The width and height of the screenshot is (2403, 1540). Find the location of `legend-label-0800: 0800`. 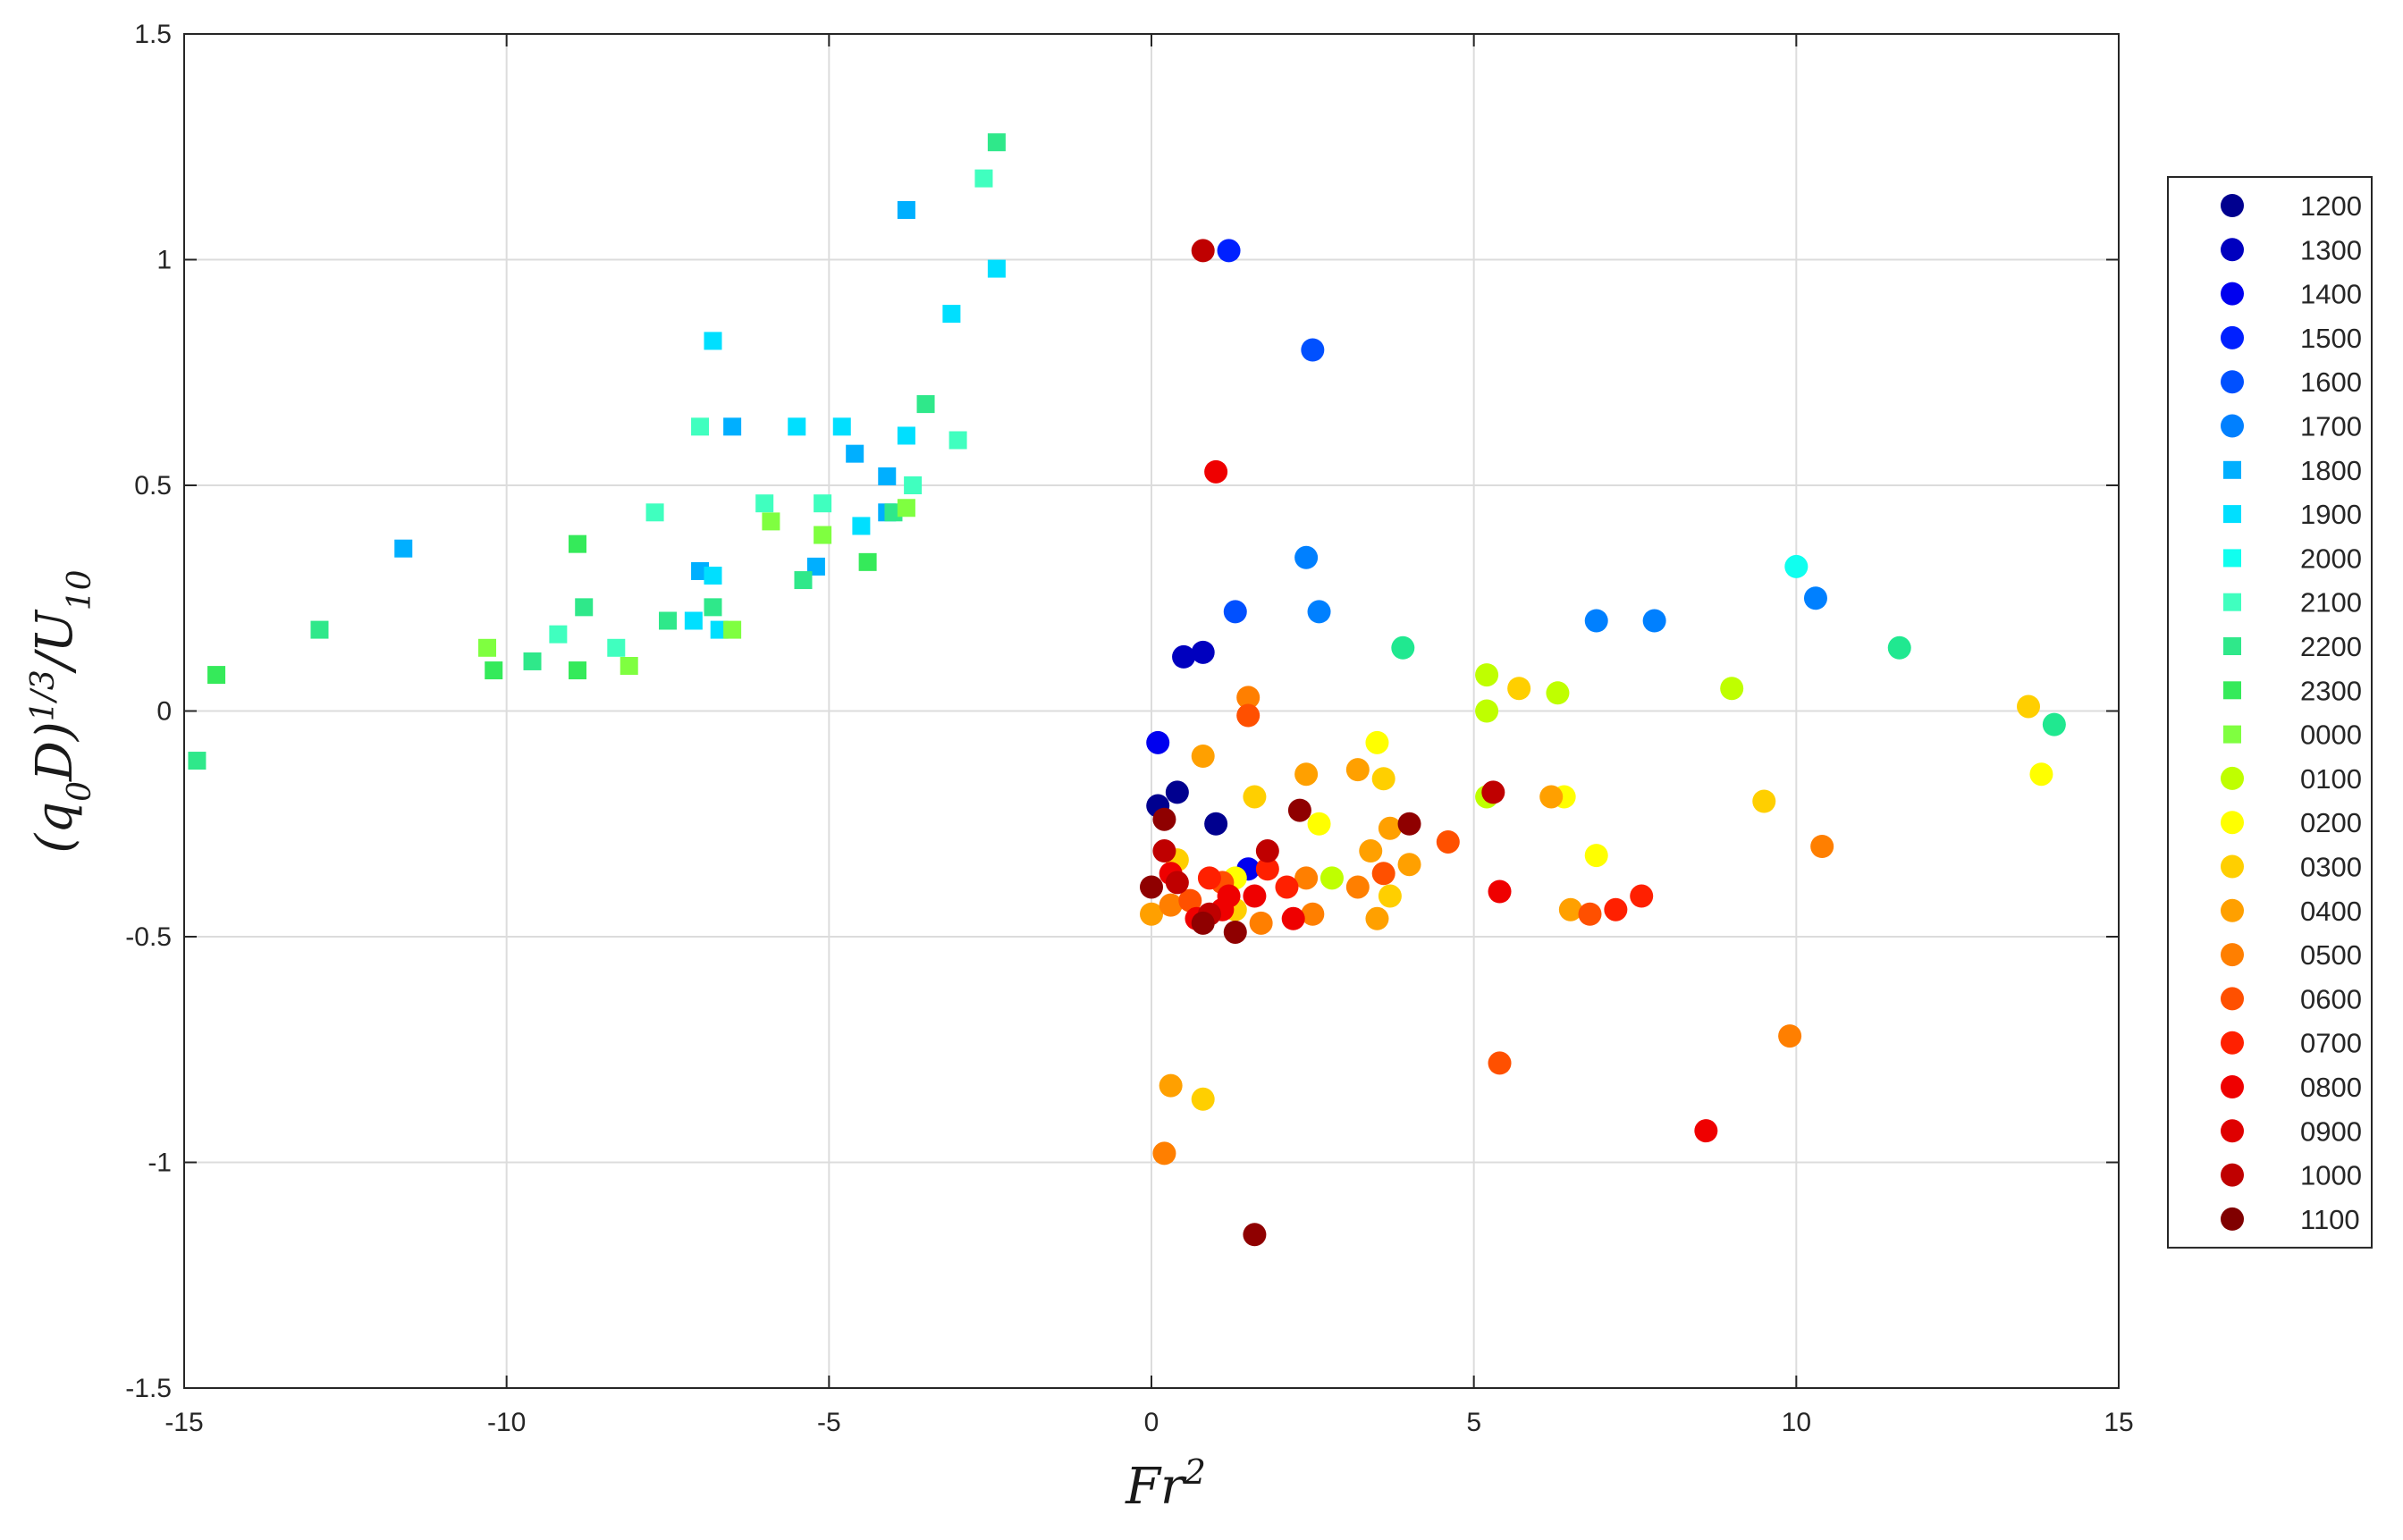

legend-label-0800: 0800 is located at coordinates (2331, 1087).